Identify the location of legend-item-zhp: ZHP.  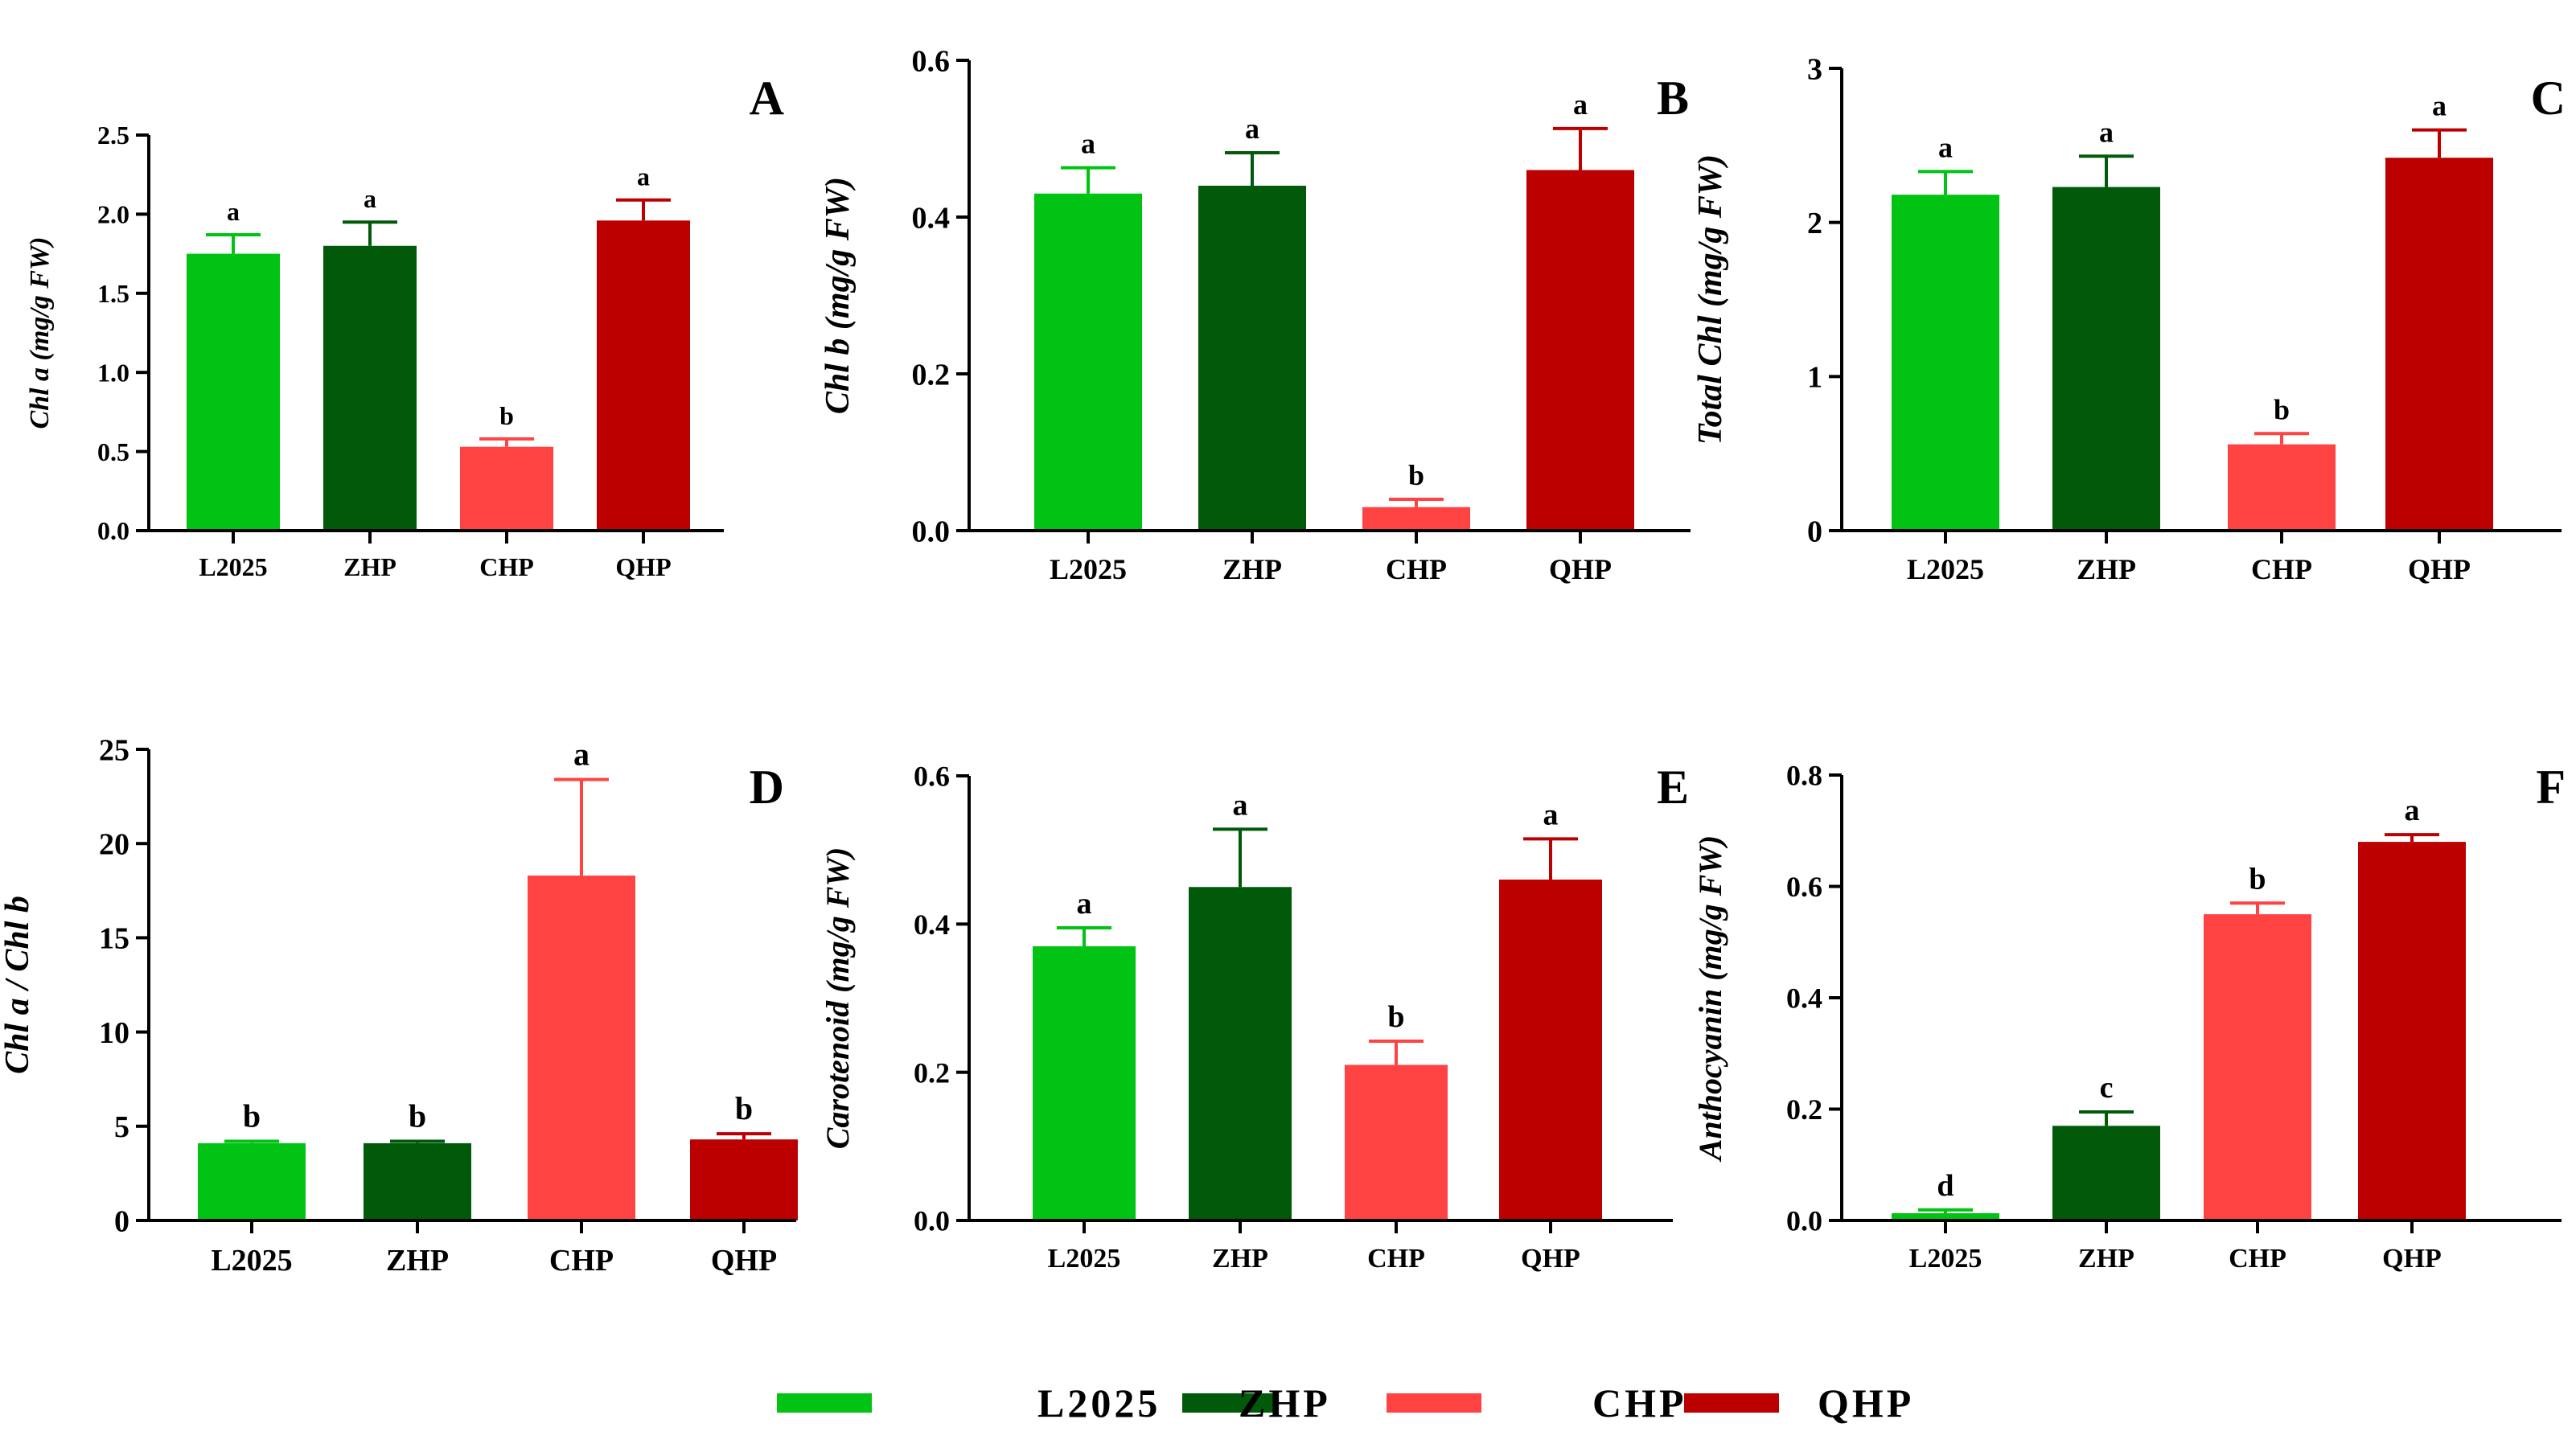
(1256, 1402).